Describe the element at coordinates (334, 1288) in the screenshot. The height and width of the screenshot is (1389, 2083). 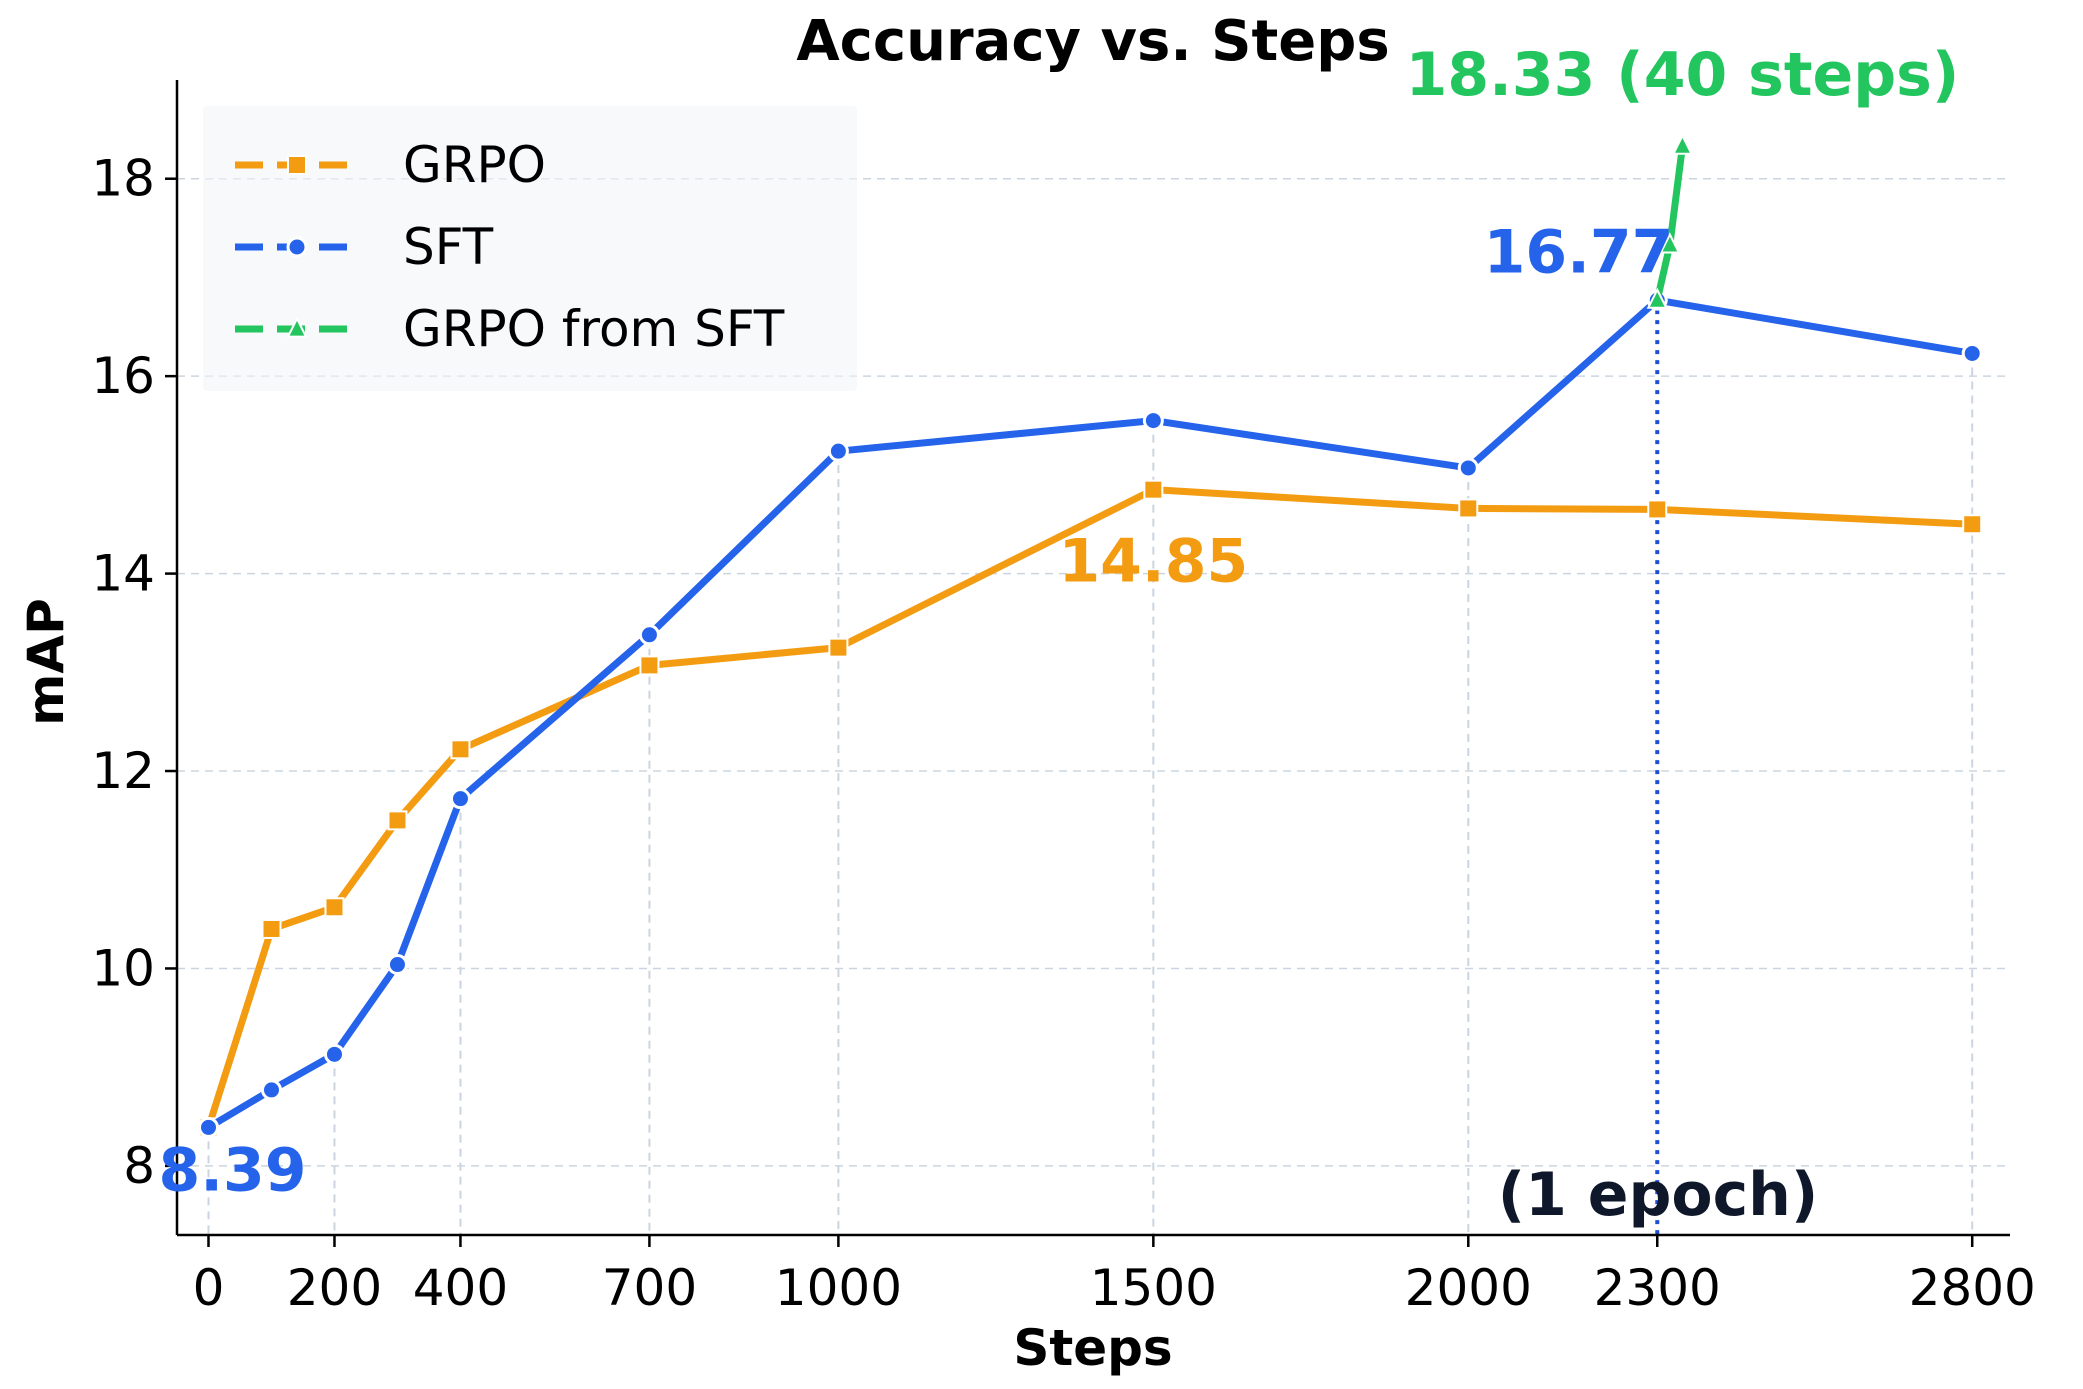
I see `x-tick-label: 200` at that location.